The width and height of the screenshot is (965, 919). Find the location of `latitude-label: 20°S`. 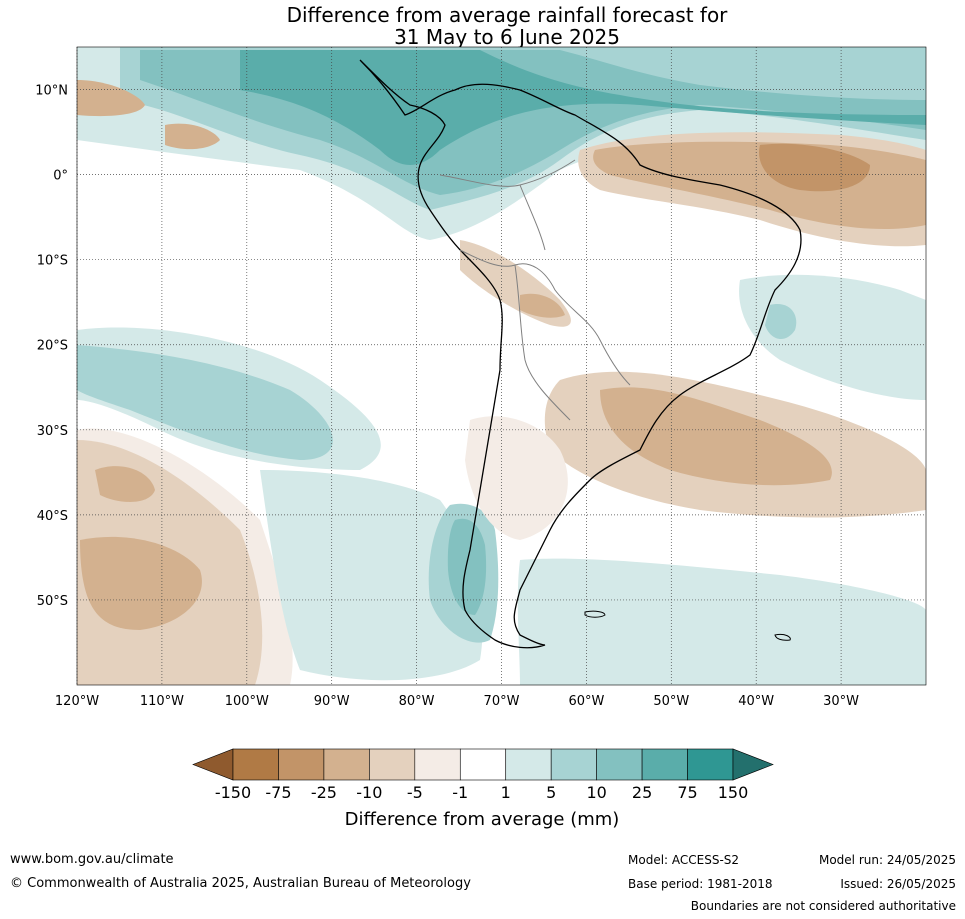

latitude-label: 20°S is located at coordinates (52, 346).